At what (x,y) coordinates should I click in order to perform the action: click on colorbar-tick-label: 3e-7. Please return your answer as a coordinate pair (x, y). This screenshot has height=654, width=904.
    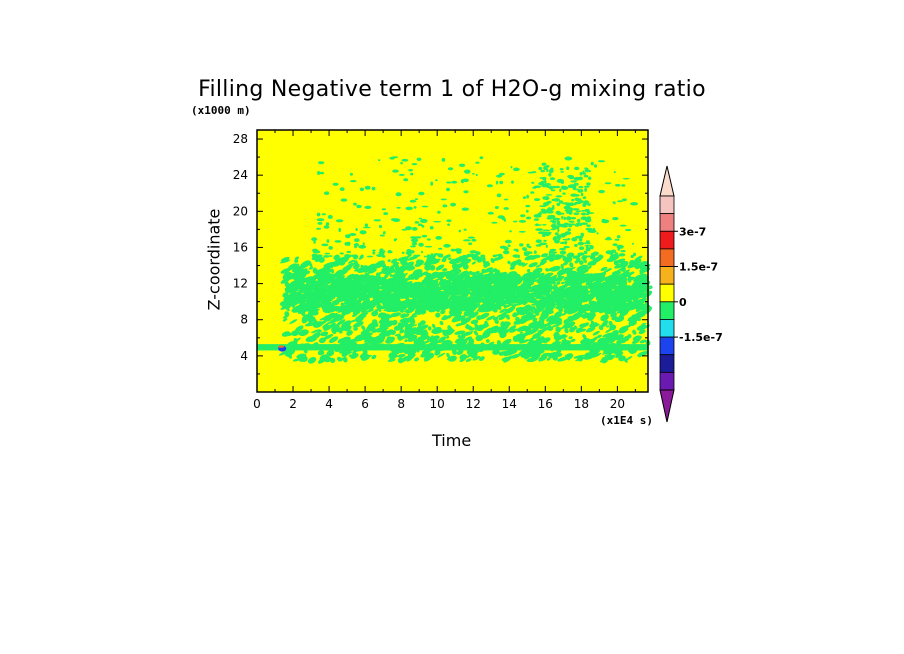
    Looking at the image, I should click on (692, 231).